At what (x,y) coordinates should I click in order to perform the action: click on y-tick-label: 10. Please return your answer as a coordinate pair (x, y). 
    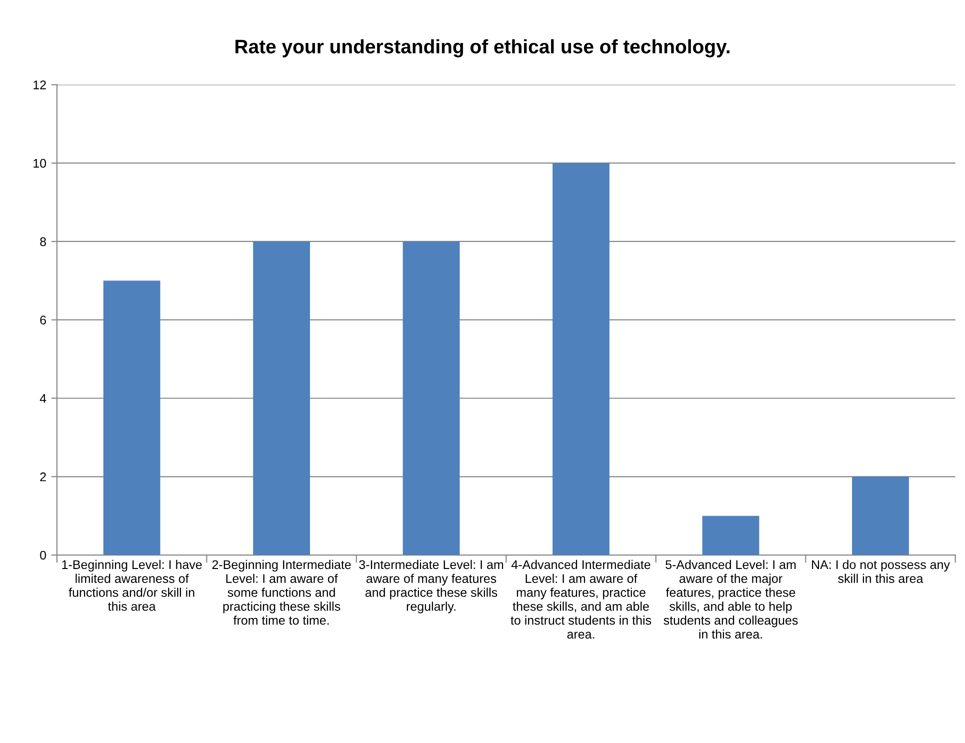
    Looking at the image, I should click on (40, 163).